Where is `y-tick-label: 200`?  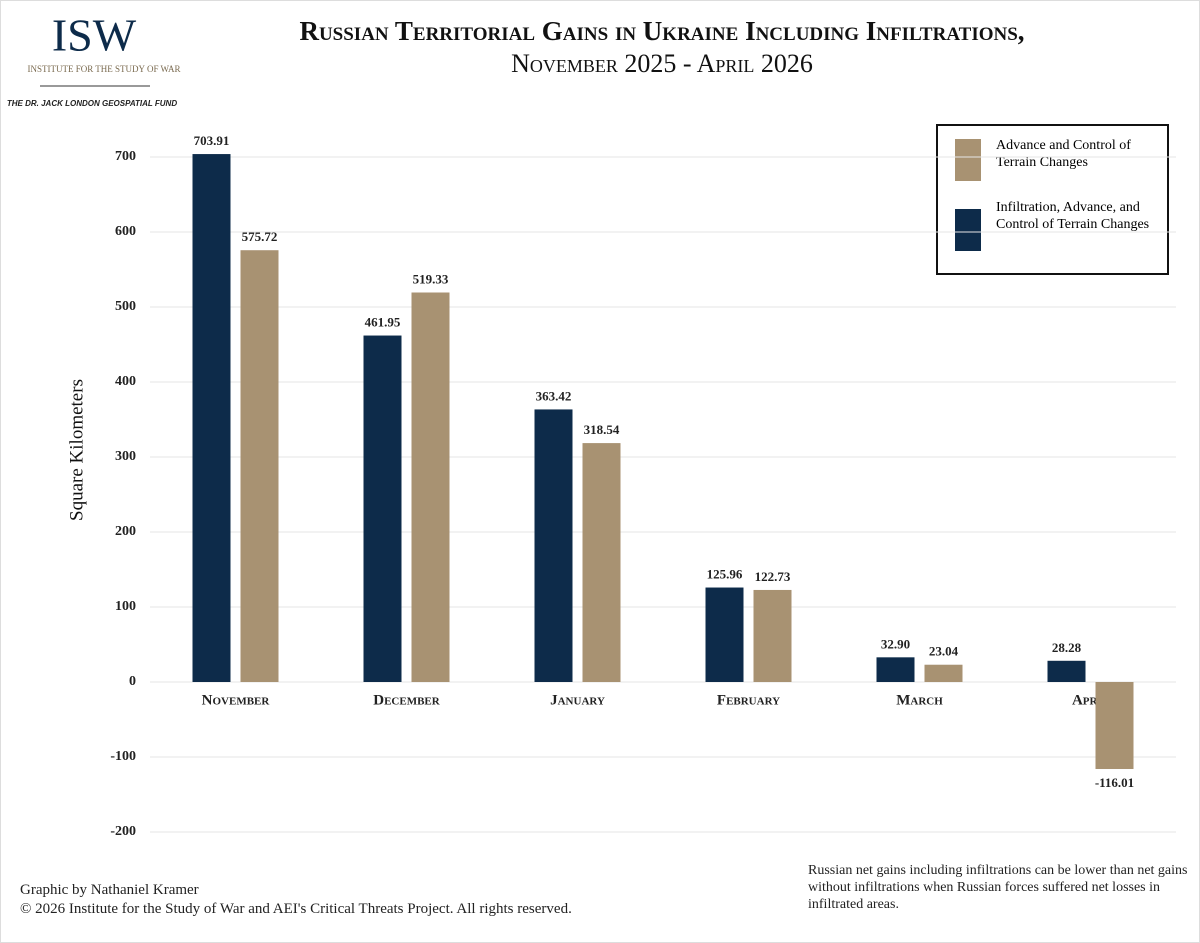 y-tick-label: 200 is located at coordinates (125, 531).